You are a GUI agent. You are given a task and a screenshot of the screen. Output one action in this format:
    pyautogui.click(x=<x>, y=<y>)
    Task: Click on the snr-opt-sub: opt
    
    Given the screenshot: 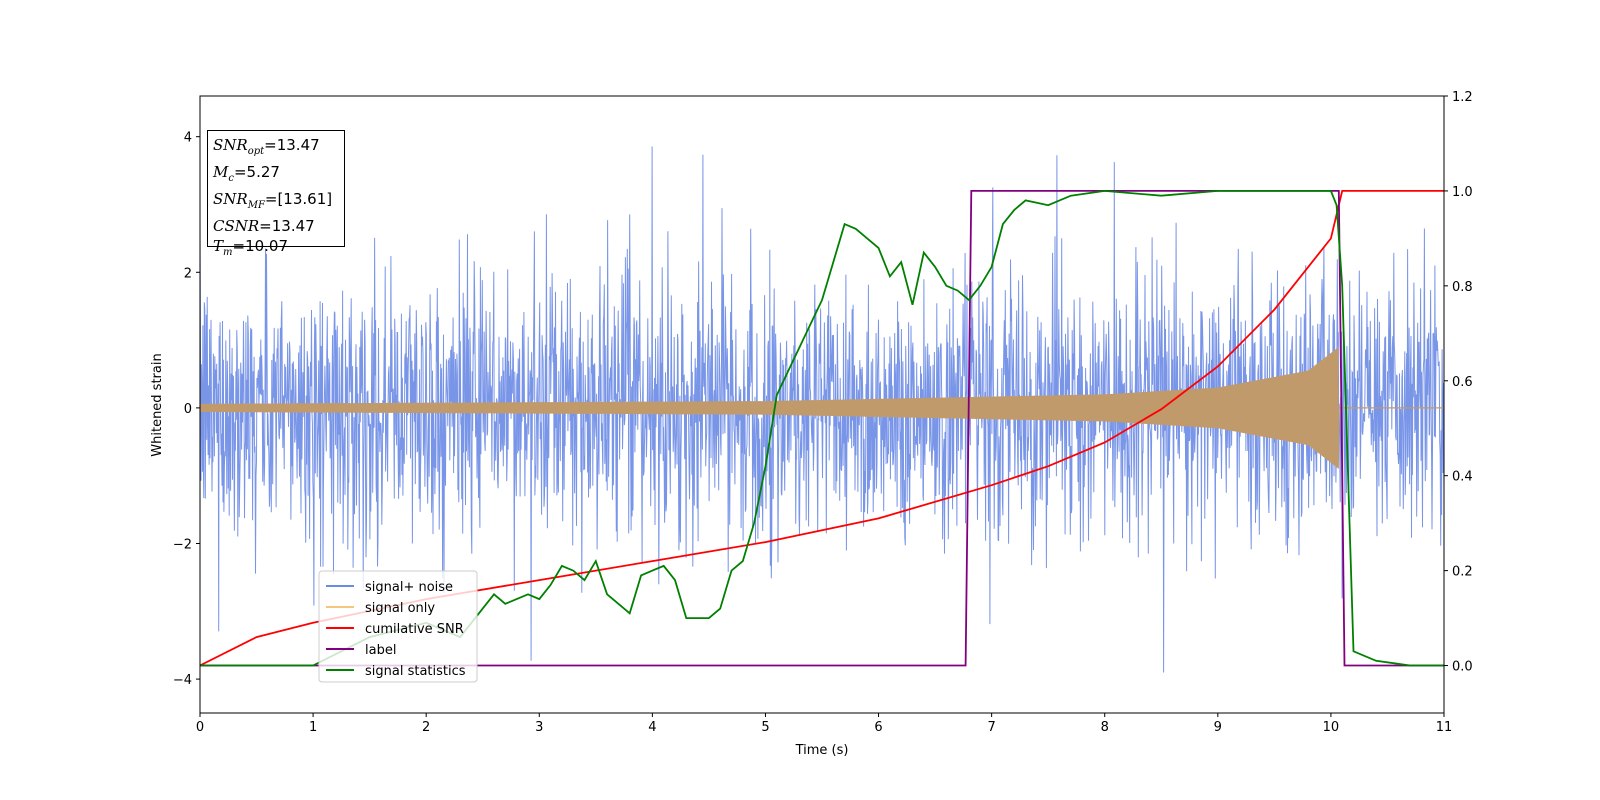 What is the action you would take?
    pyautogui.click(x=256, y=151)
    